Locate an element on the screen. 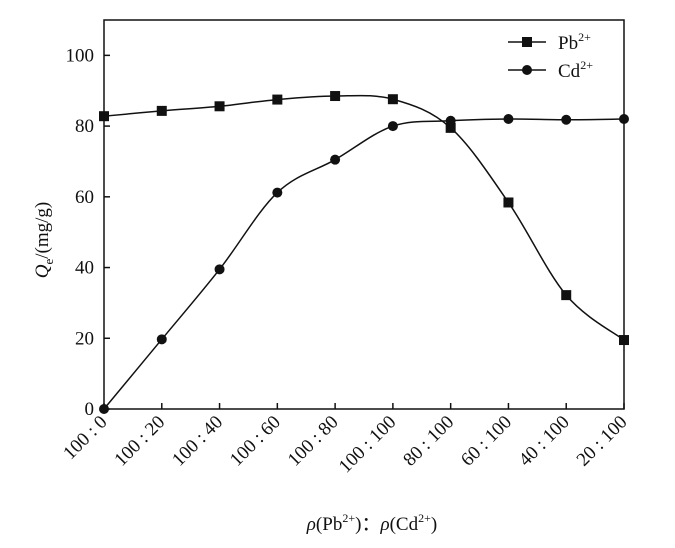 This screenshot has height=548, width=675. y-tick-label: 40 is located at coordinates (84, 268).